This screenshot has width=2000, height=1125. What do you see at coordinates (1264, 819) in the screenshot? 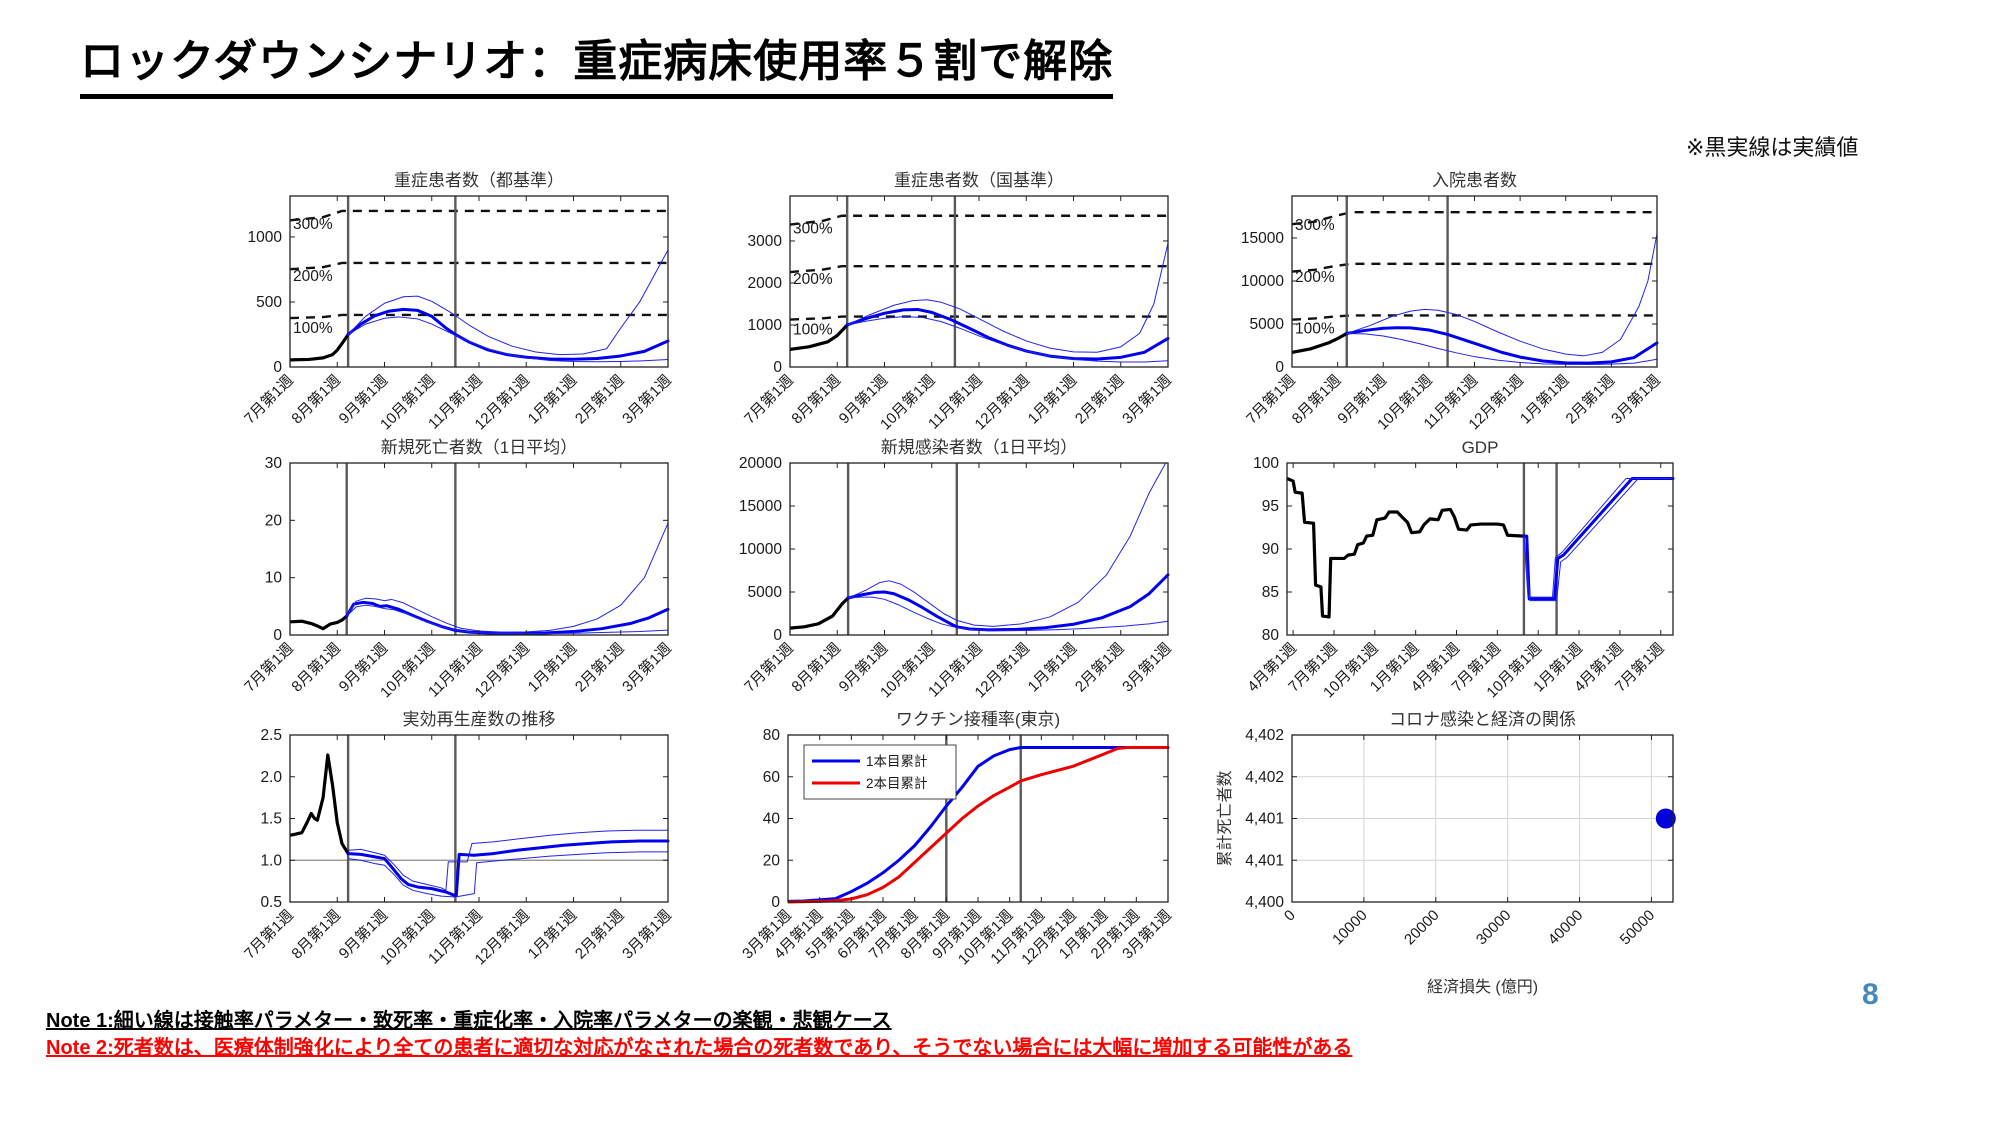
I see `svg-text: 4,401` at bounding box center [1264, 819].